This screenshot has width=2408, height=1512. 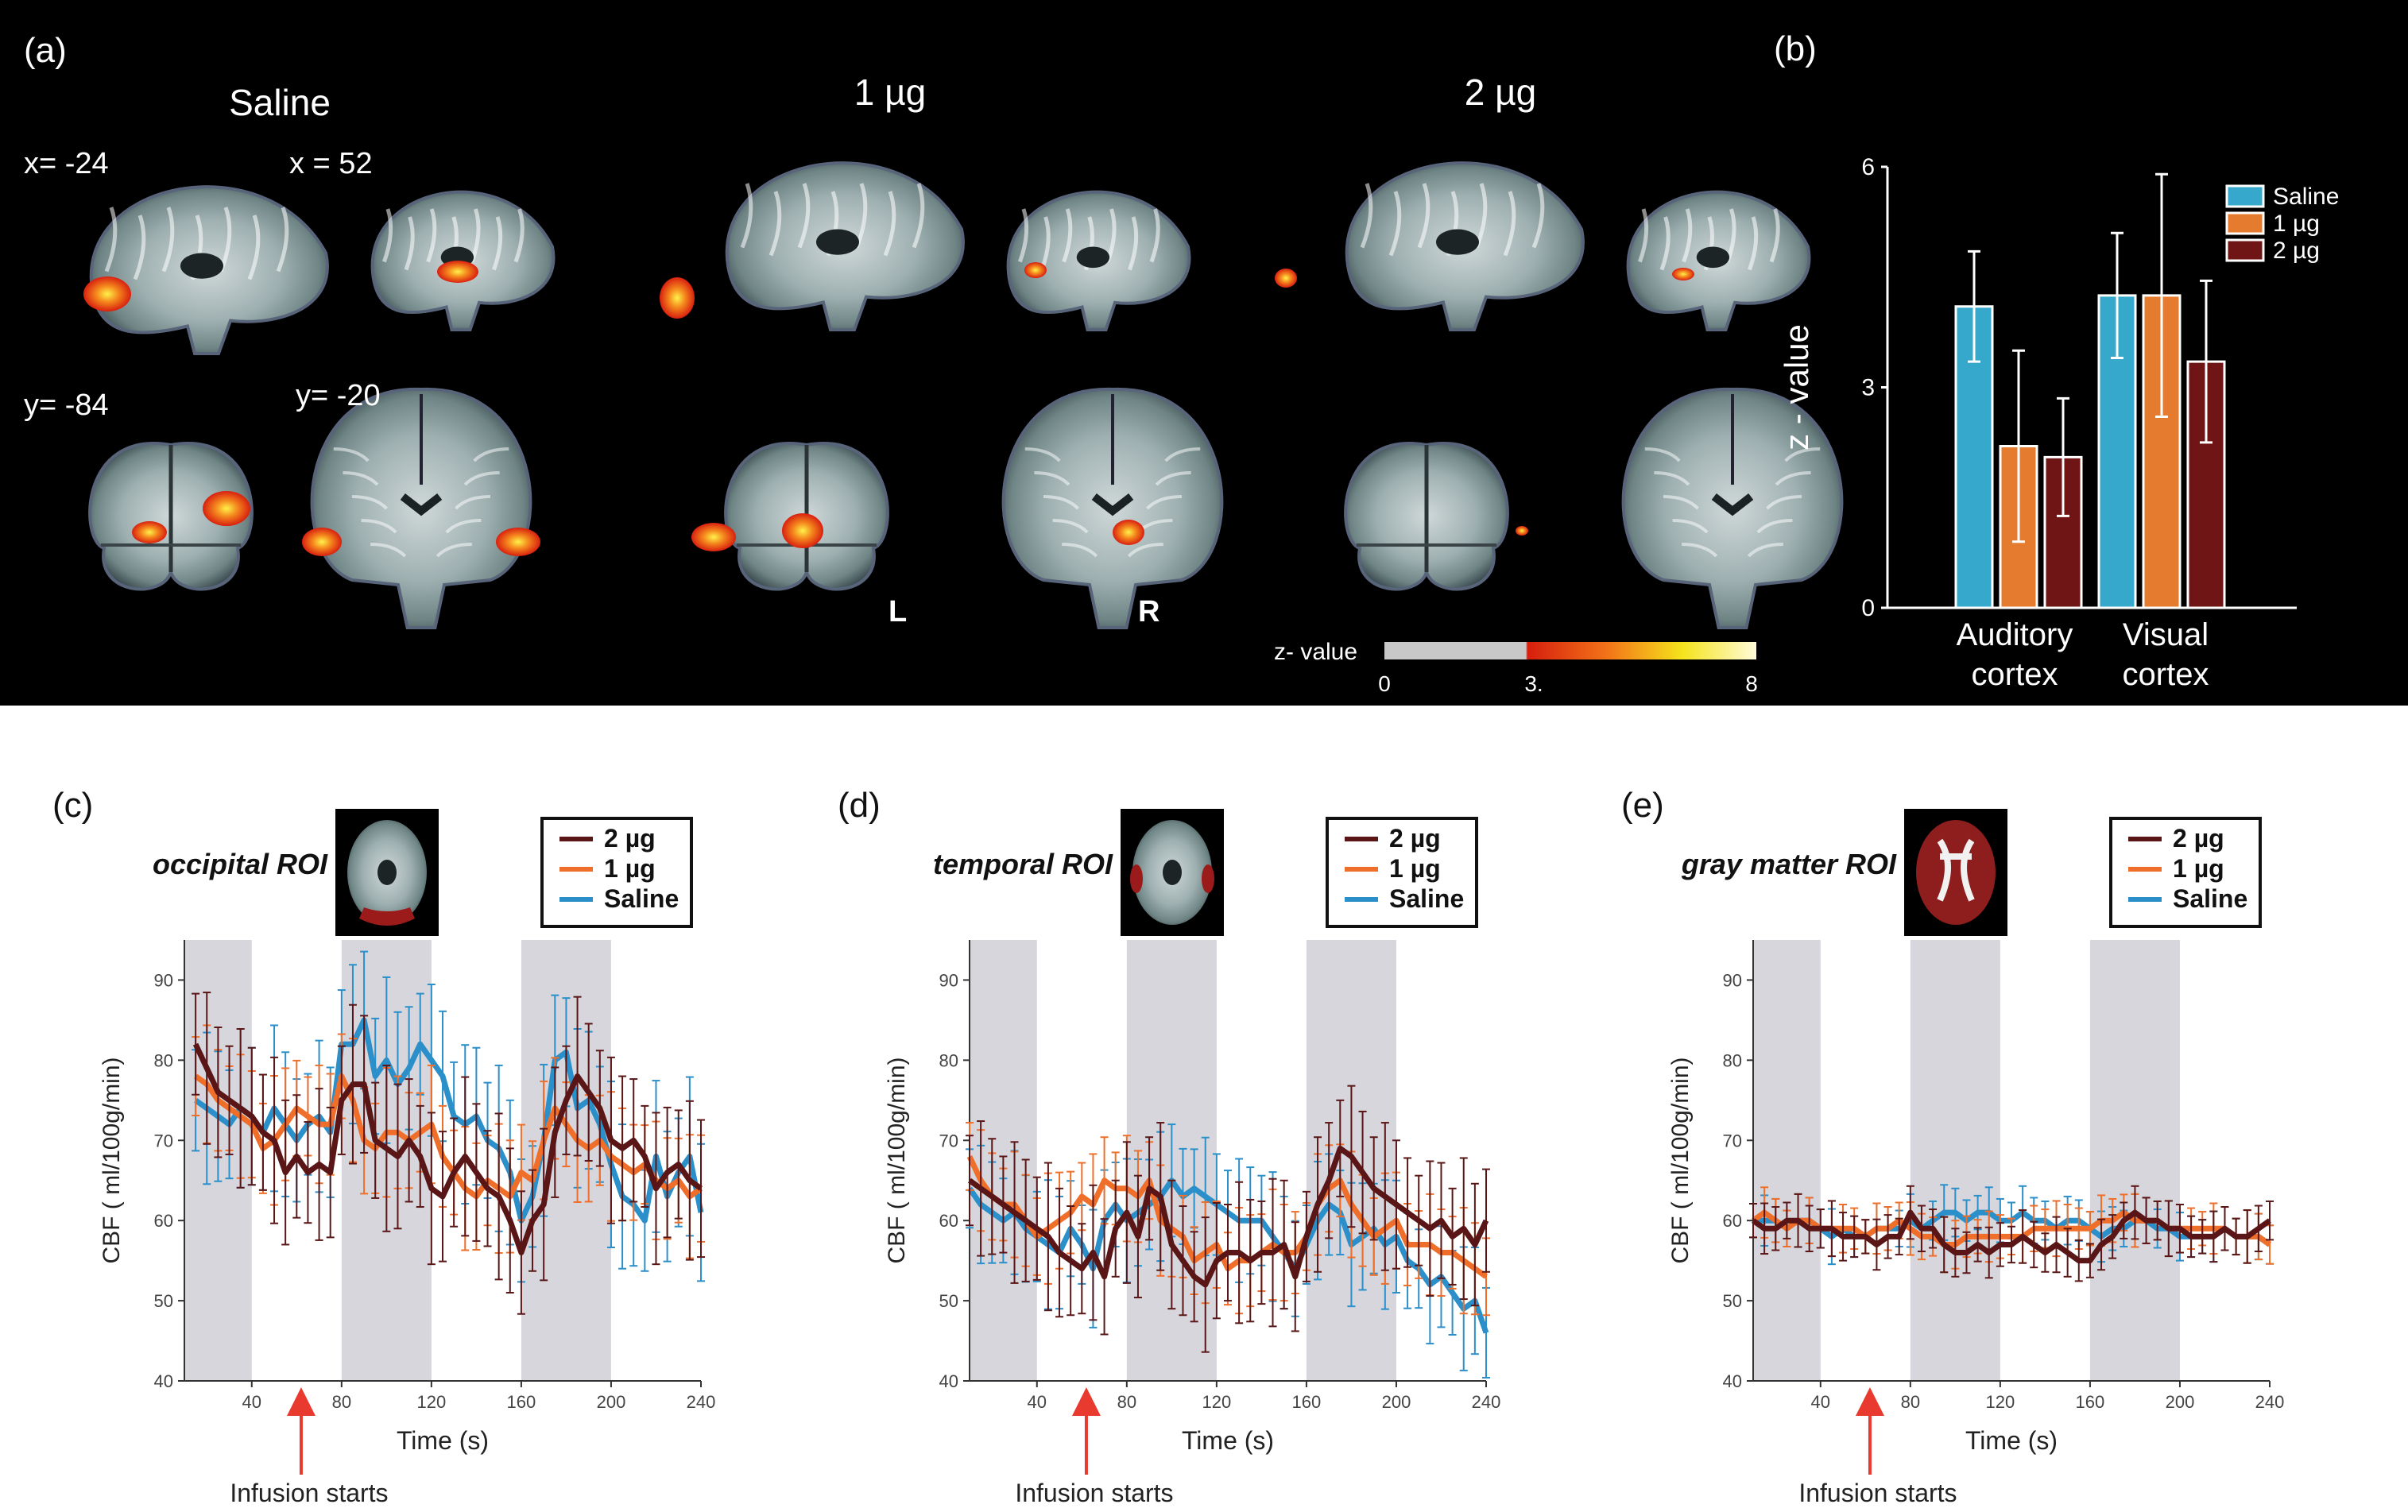 I want to click on y-tick-label: 0, so click(x=1868, y=608).